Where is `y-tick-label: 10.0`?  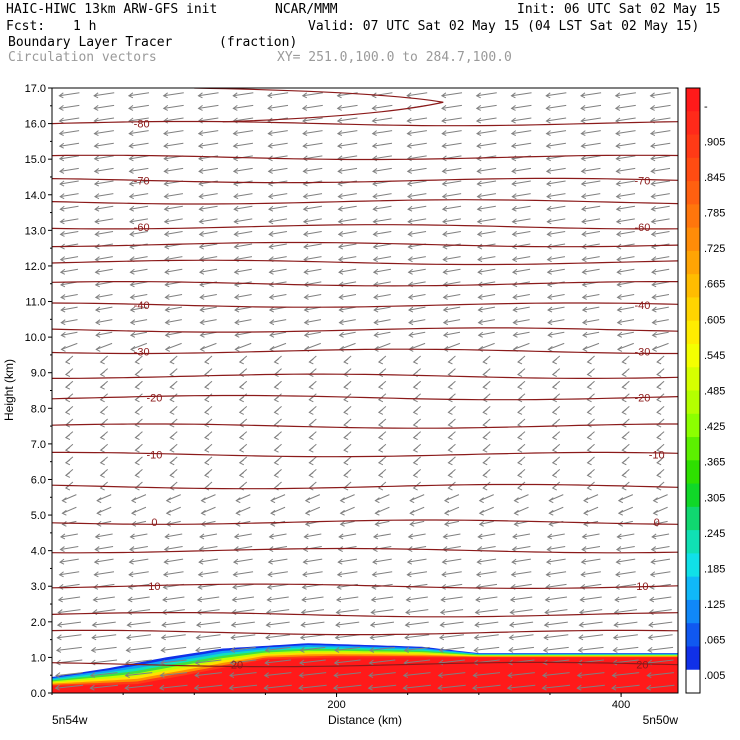 y-tick-label: 10.0 is located at coordinates (35, 338).